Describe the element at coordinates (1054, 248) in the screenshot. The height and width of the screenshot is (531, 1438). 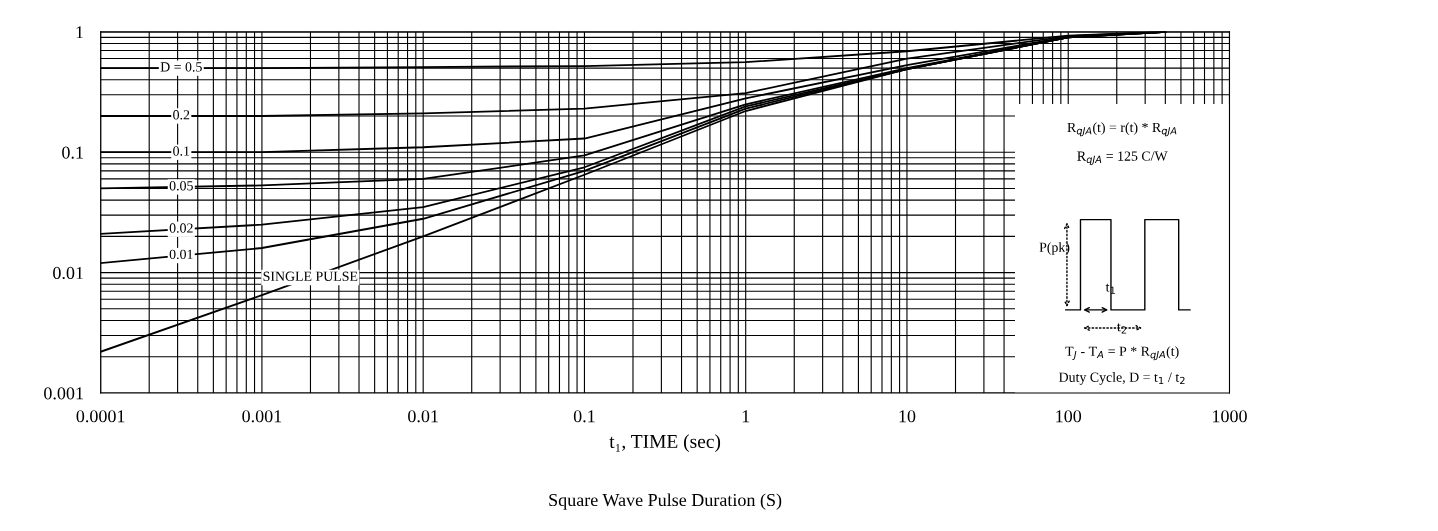
I see `annotation: P(pk)` at that location.